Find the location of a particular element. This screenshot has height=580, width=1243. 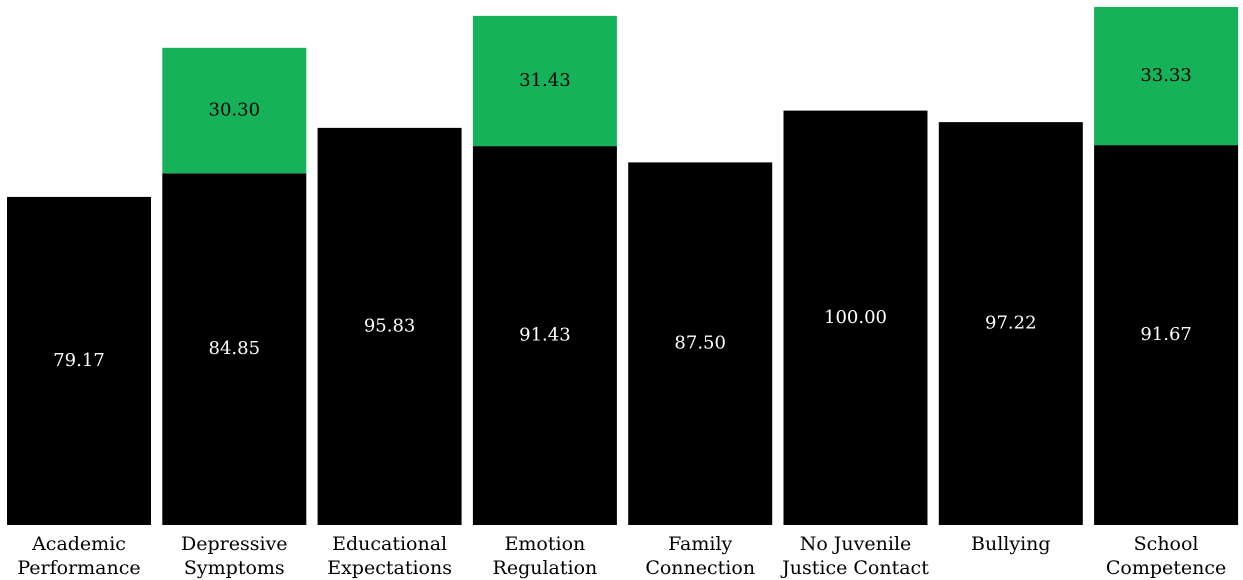

x-tick-label: Expectations is located at coordinates (389, 568).